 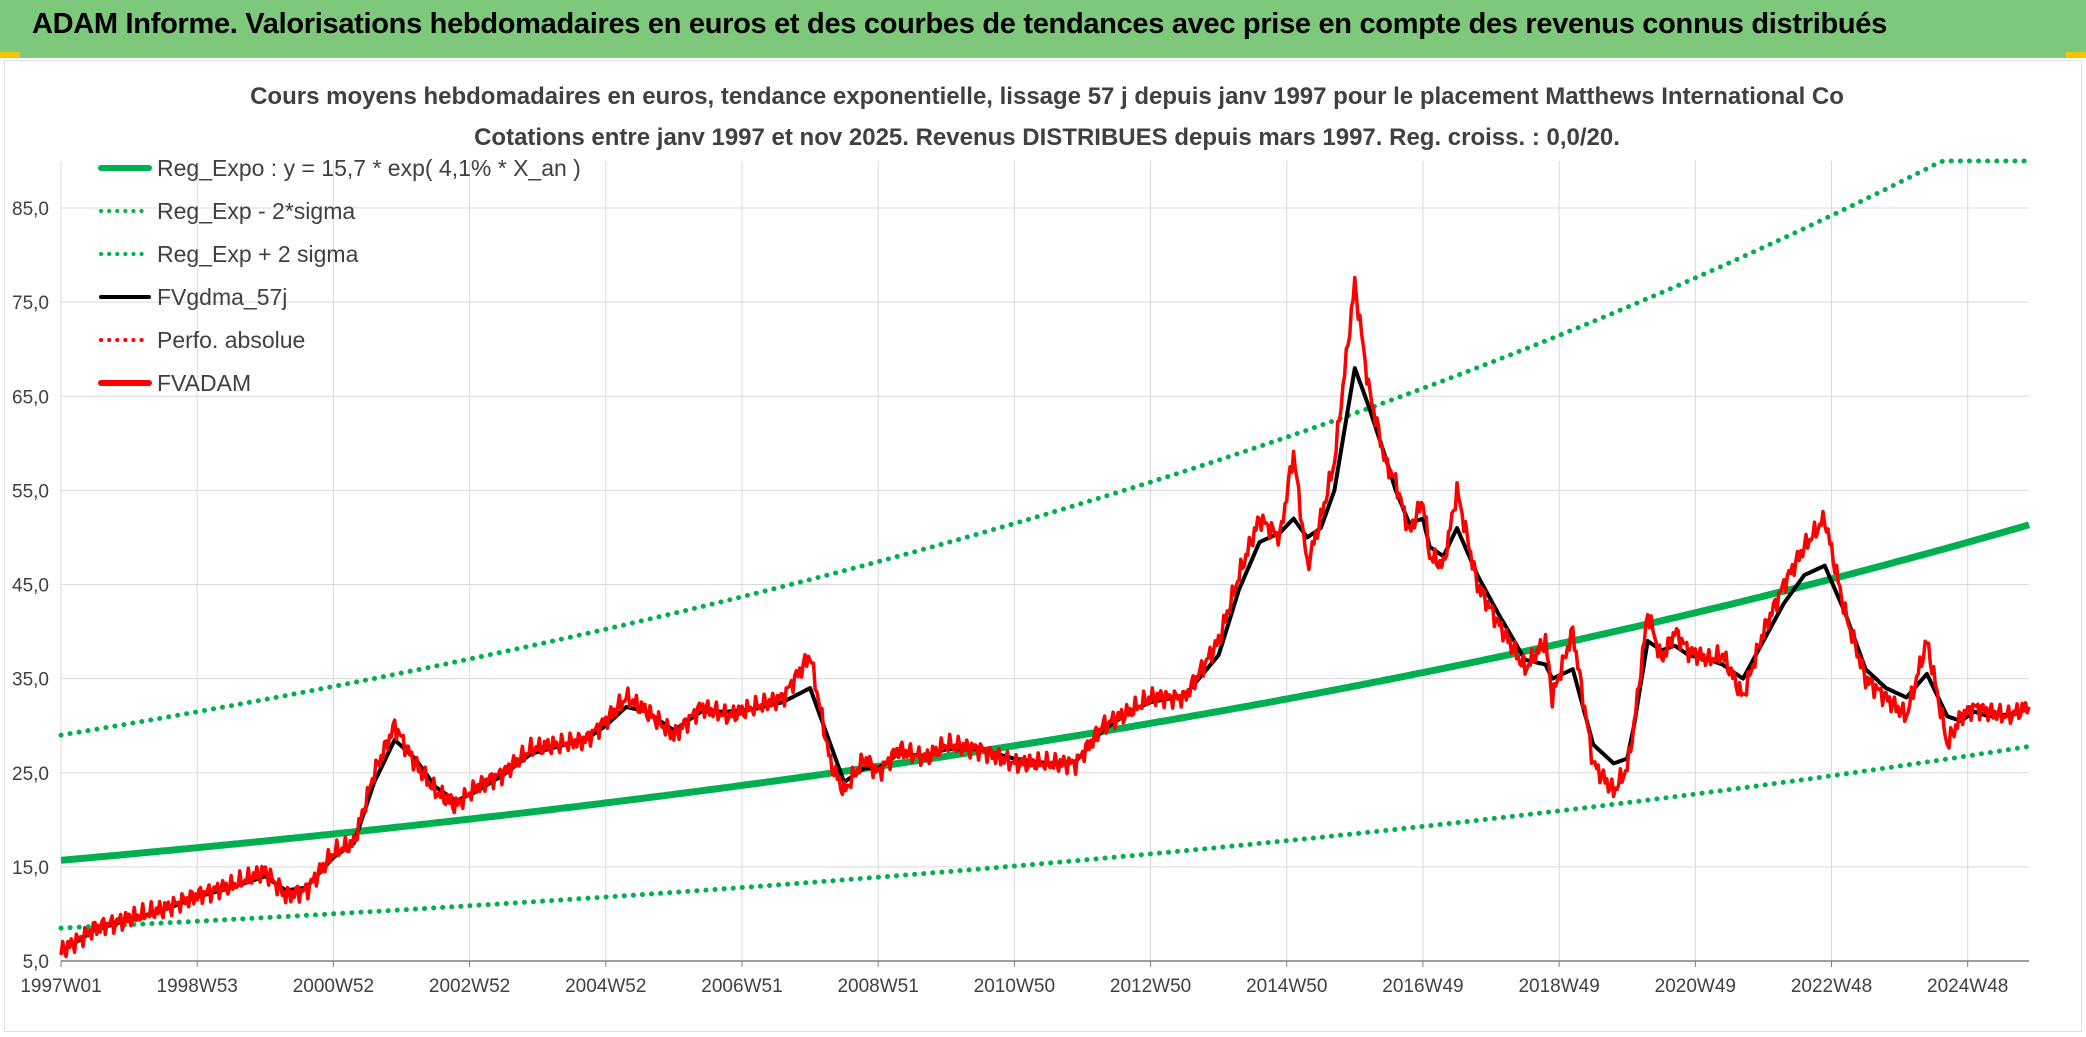 I want to click on x-tick-label: 2010W50, so click(x=1014, y=986).